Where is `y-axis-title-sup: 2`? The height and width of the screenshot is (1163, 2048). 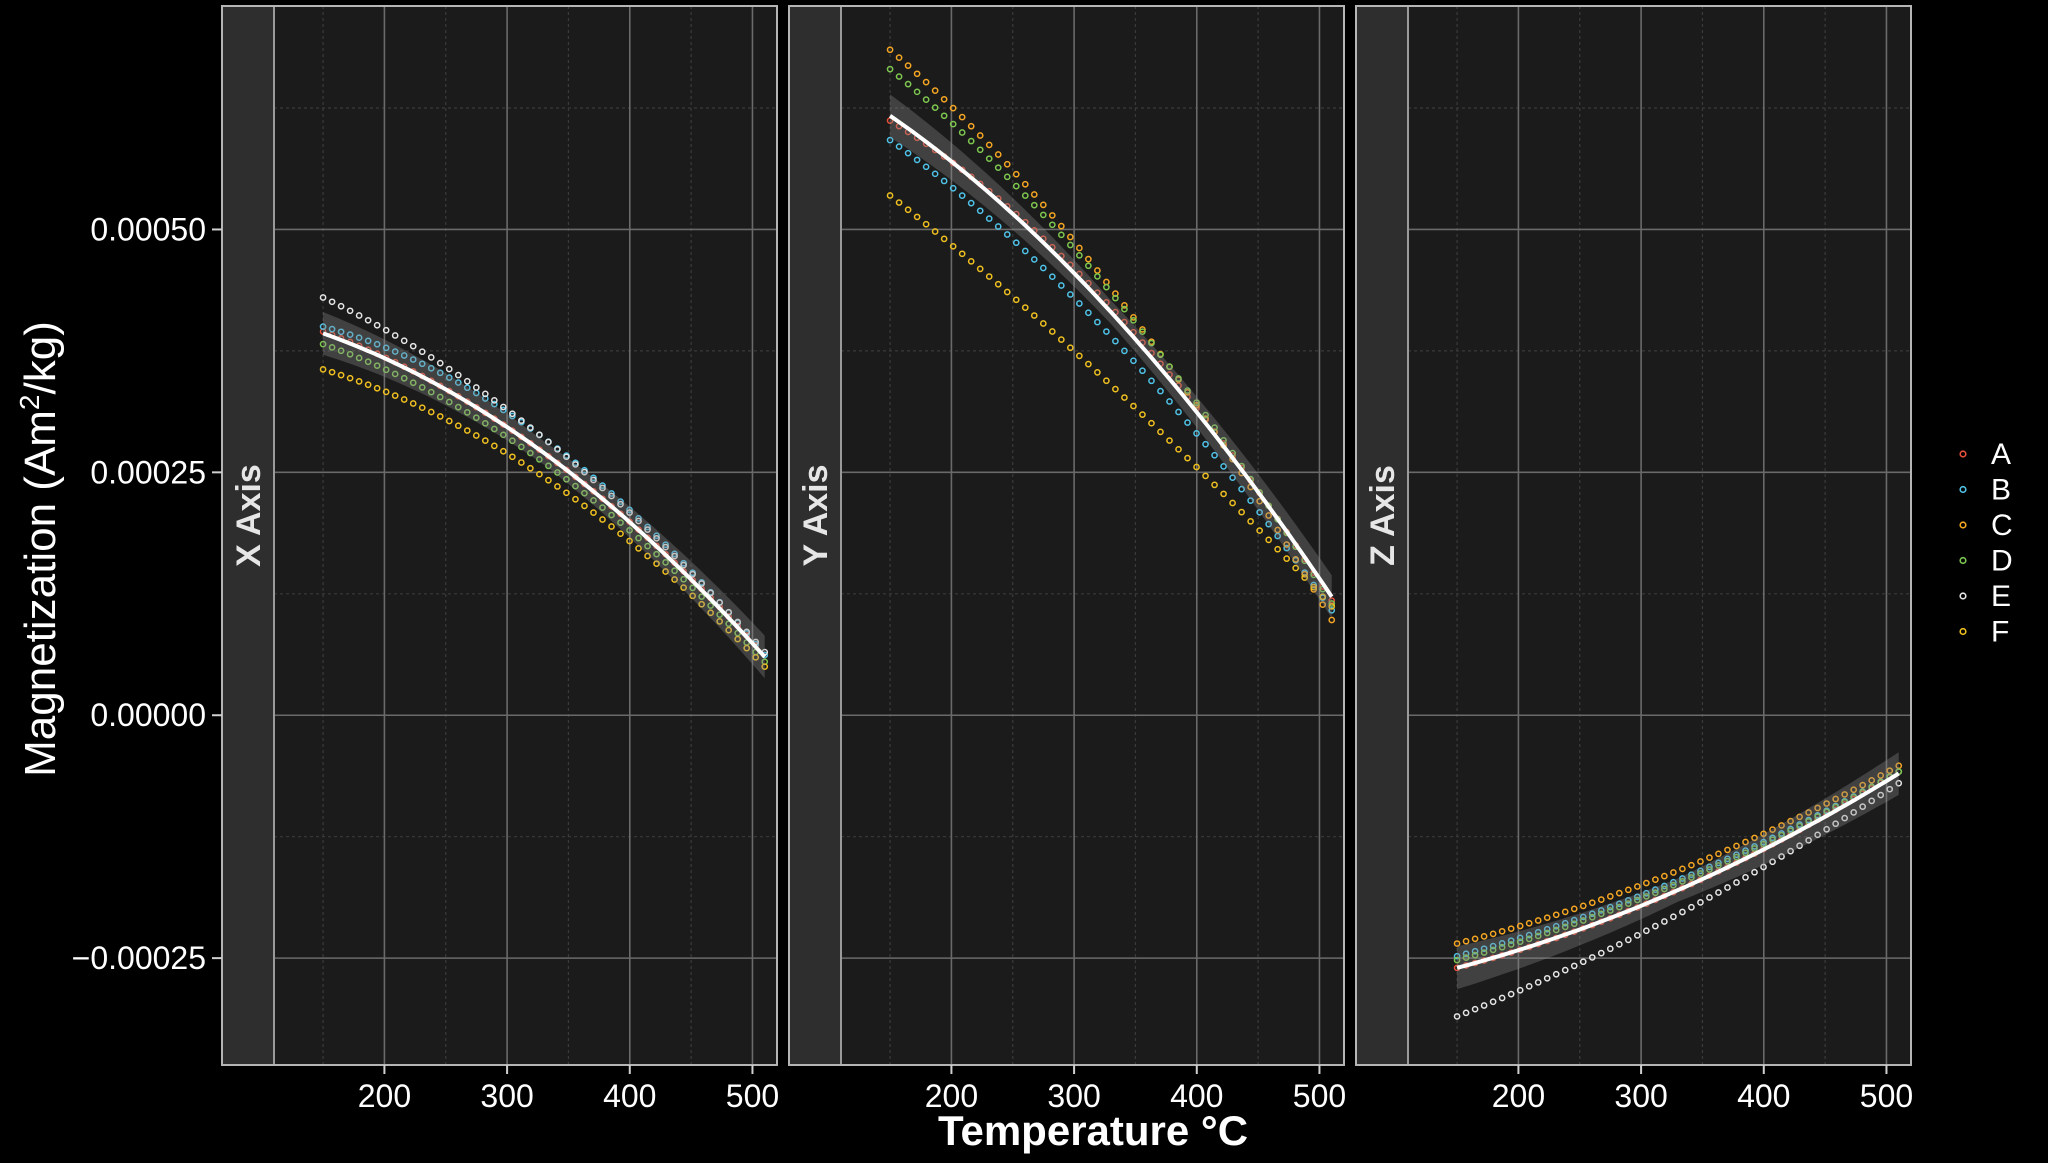
y-axis-title-sup: 2 is located at coordinates (29, 402).